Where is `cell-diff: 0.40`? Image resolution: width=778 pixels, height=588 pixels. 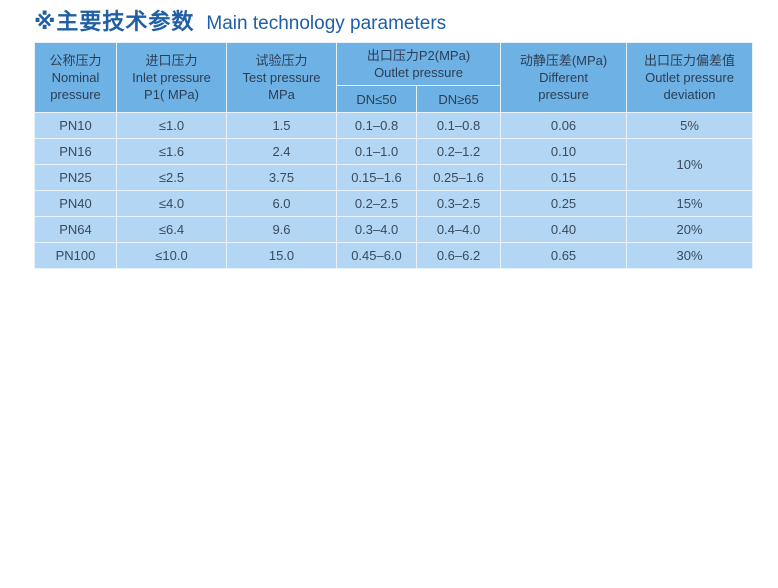 cell-diff: 0.40 is located at coordinates (564, 229).